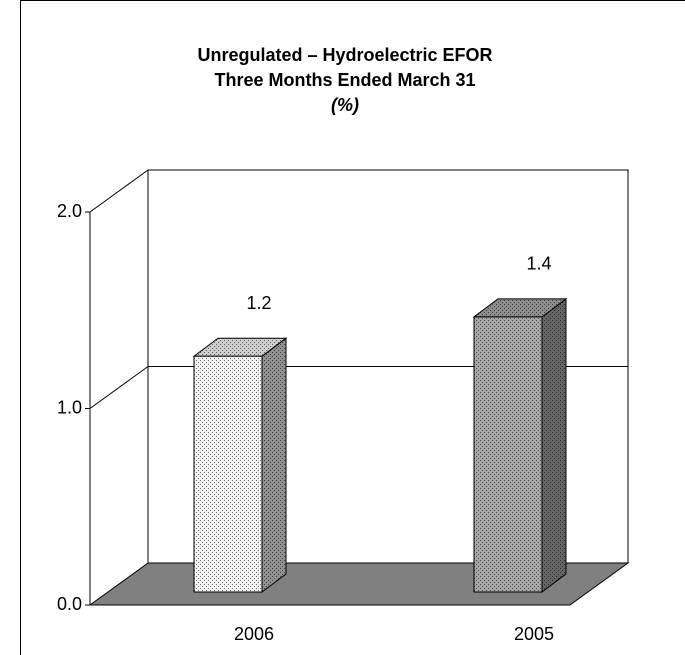 The height and width of the screenshot is (655, 685). I want to click on y-tick-label: 0.0, so click(69, 604).